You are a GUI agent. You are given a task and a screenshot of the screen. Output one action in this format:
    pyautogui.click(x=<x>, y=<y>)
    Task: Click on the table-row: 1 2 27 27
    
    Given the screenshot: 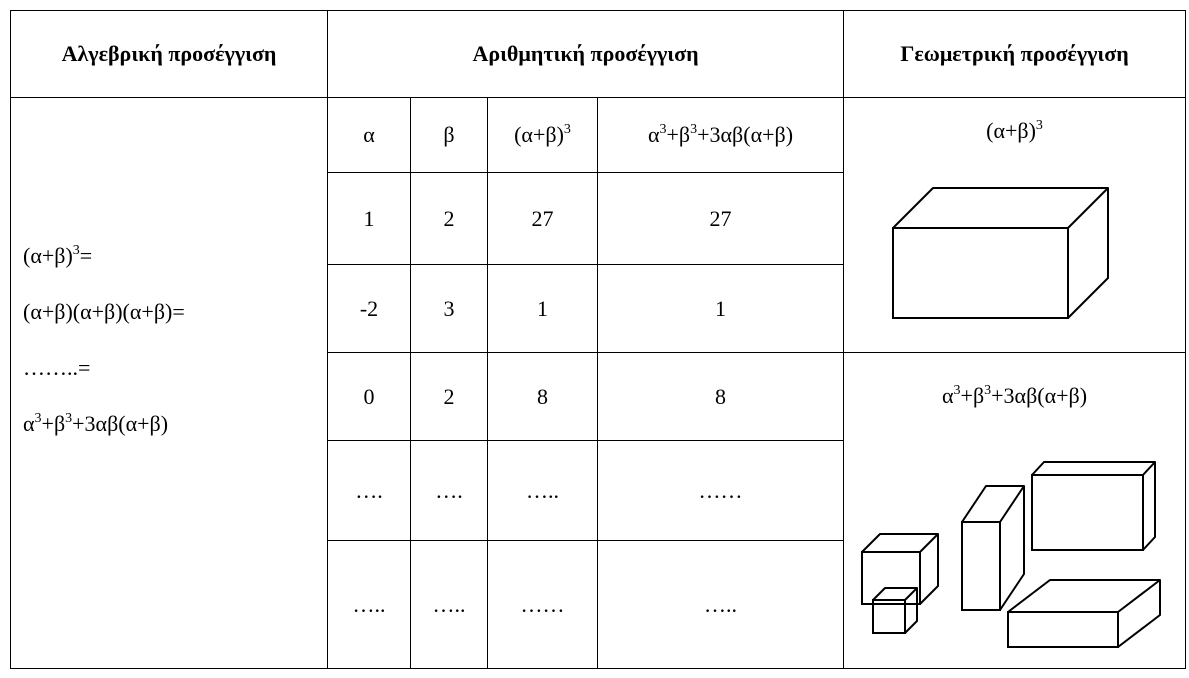 What is the action you would take?
    pyautogui.click(x=598, y=218)
    